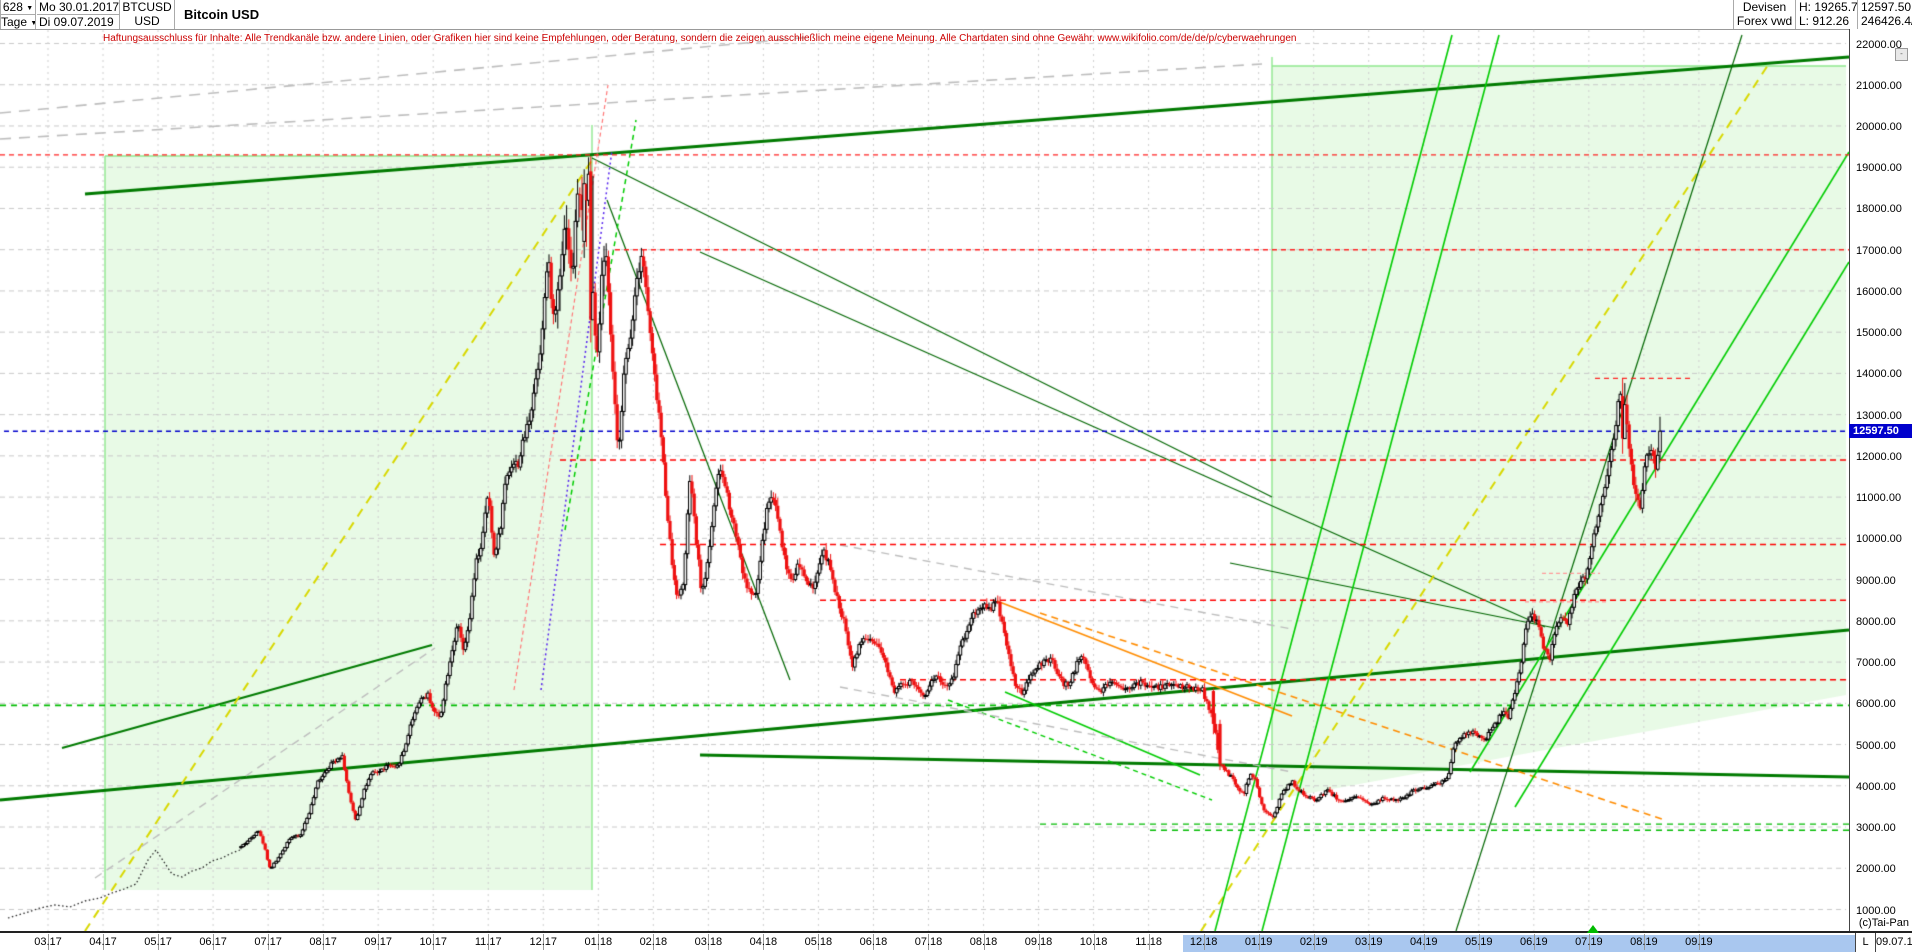  I want to click on date-range: Mo 30.01.2017 Di 09.07.2019, so click(78, 14).